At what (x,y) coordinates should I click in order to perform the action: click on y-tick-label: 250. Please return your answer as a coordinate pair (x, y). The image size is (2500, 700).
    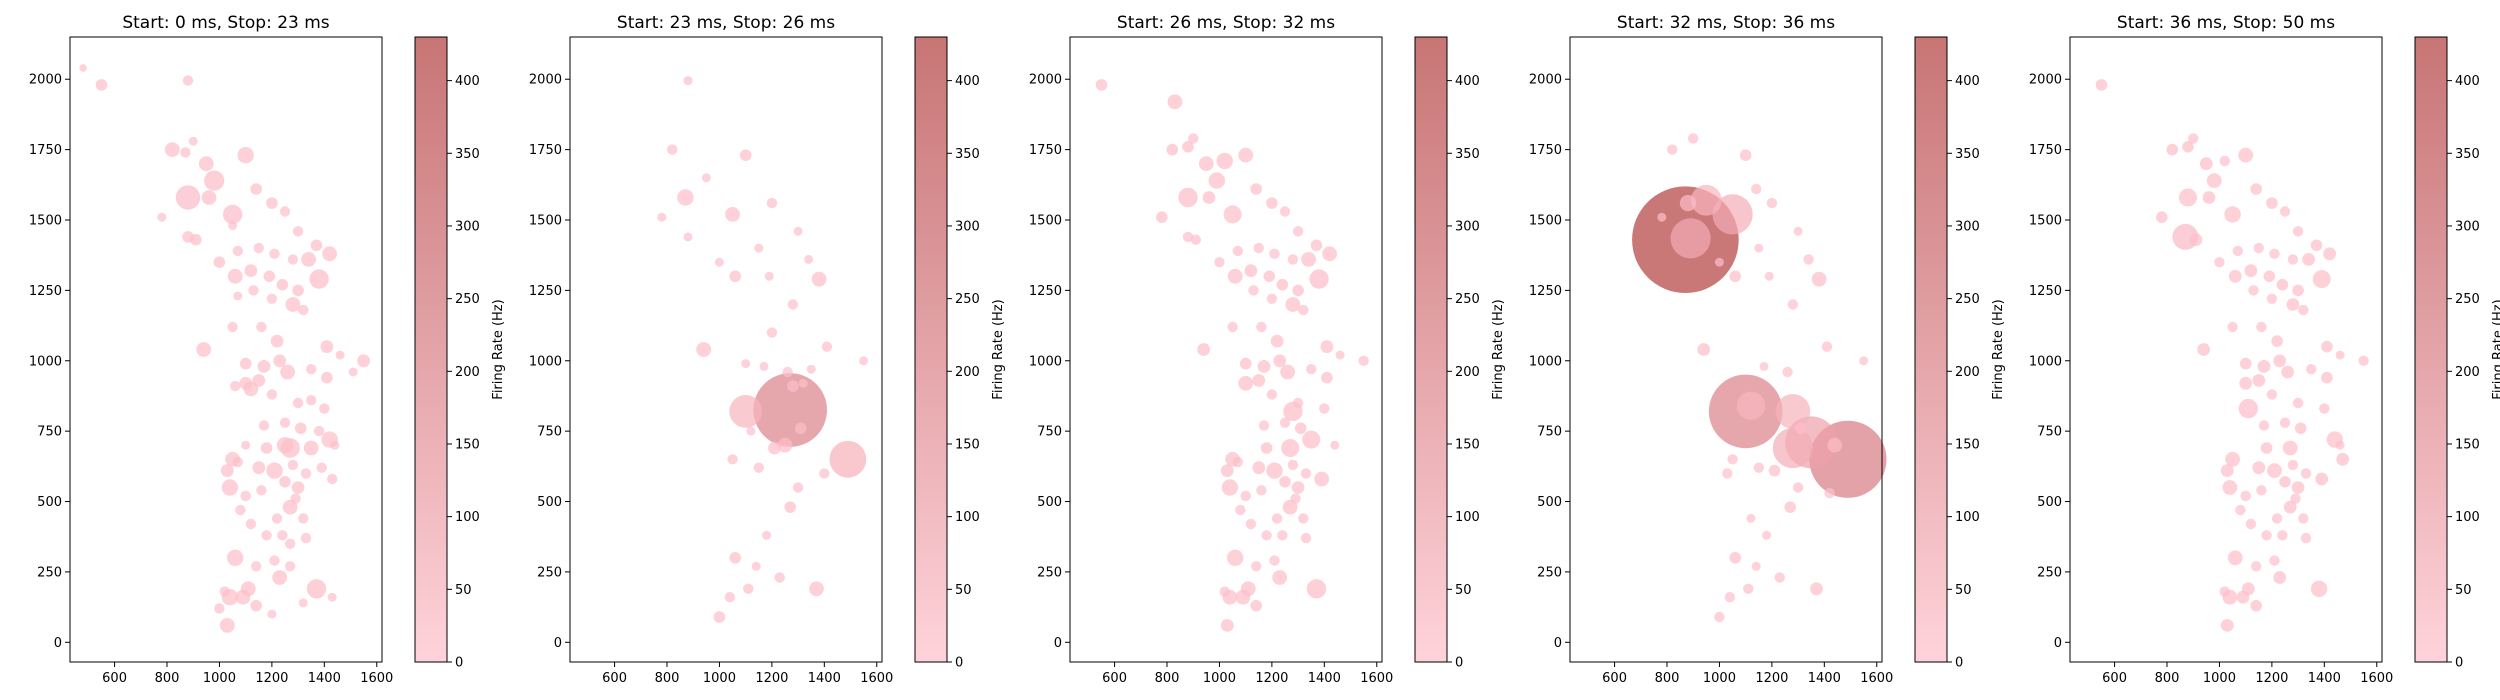
    Looking at the image, I should click on (1049, 572).